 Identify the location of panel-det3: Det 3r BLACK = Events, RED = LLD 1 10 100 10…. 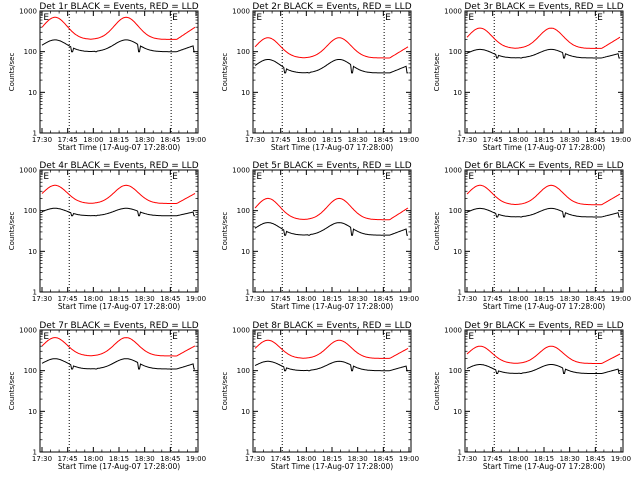
(532, 77).